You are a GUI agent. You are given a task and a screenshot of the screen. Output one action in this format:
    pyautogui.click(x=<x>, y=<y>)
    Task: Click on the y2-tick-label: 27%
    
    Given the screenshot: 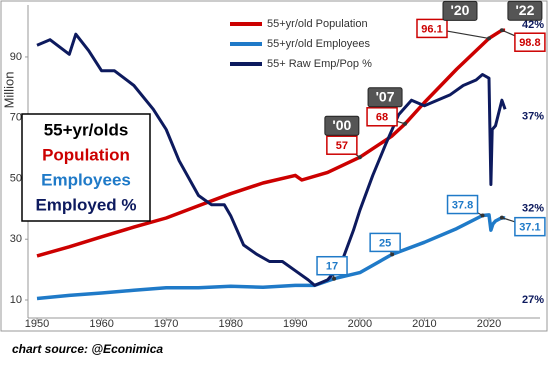 What is the action you would take?
    pyautogui.click(x=533, y=300)
    